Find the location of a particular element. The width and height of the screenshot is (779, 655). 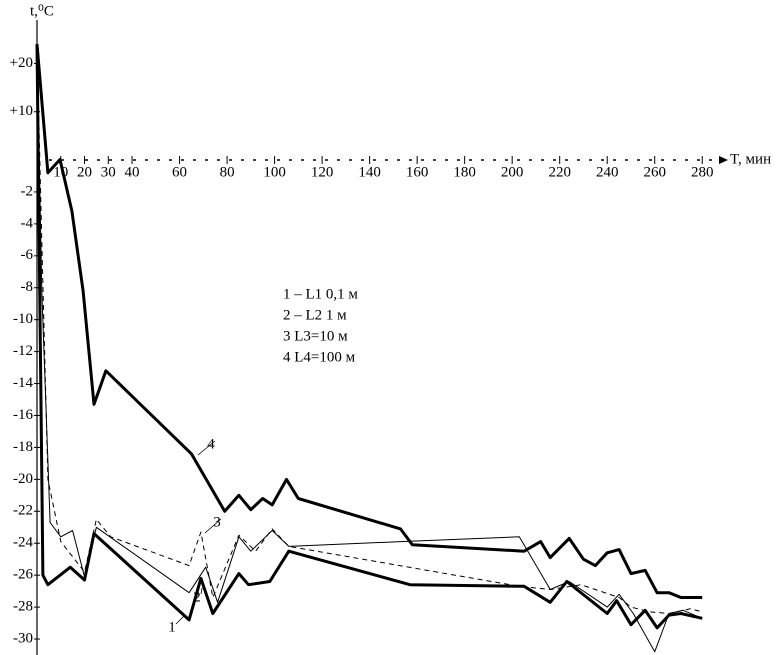

x-tick-label: 240 is located at coordinates (607, 172).